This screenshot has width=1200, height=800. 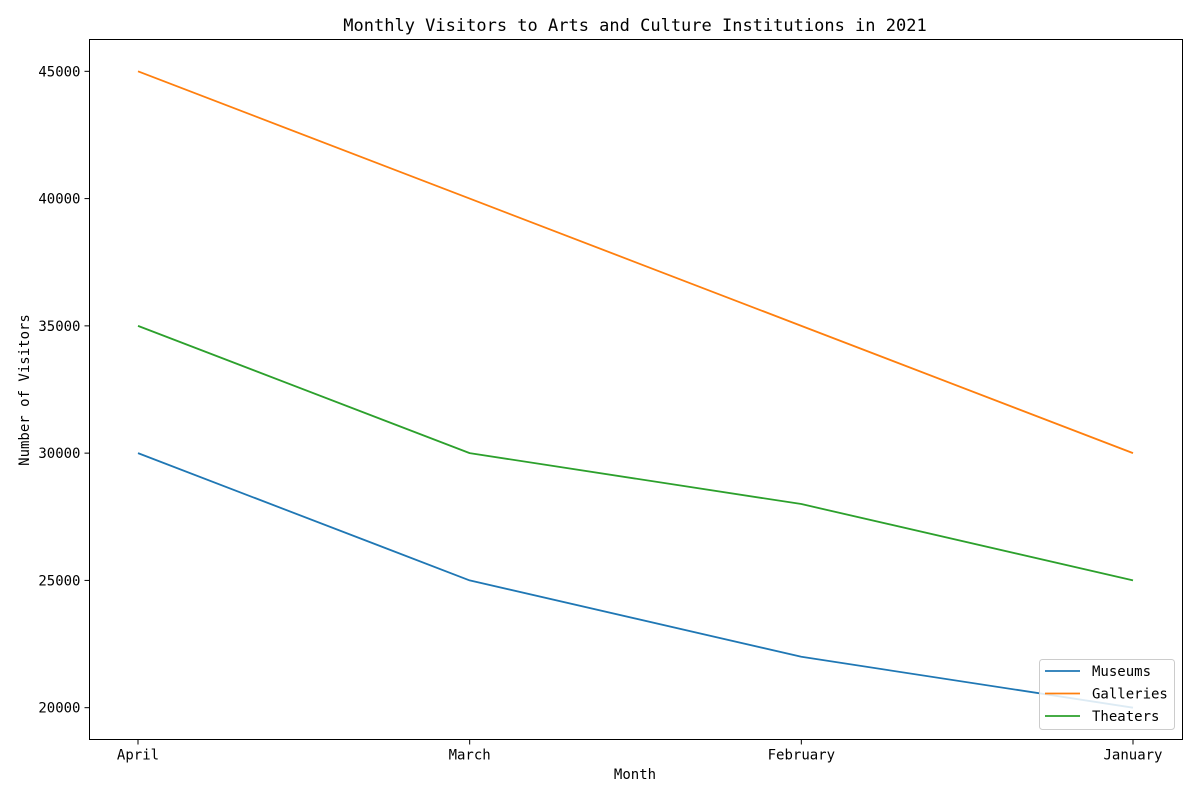 I want to click on y-axis: 20000 25000 30000 35000 40000 45000, so click(x=64, y=390).